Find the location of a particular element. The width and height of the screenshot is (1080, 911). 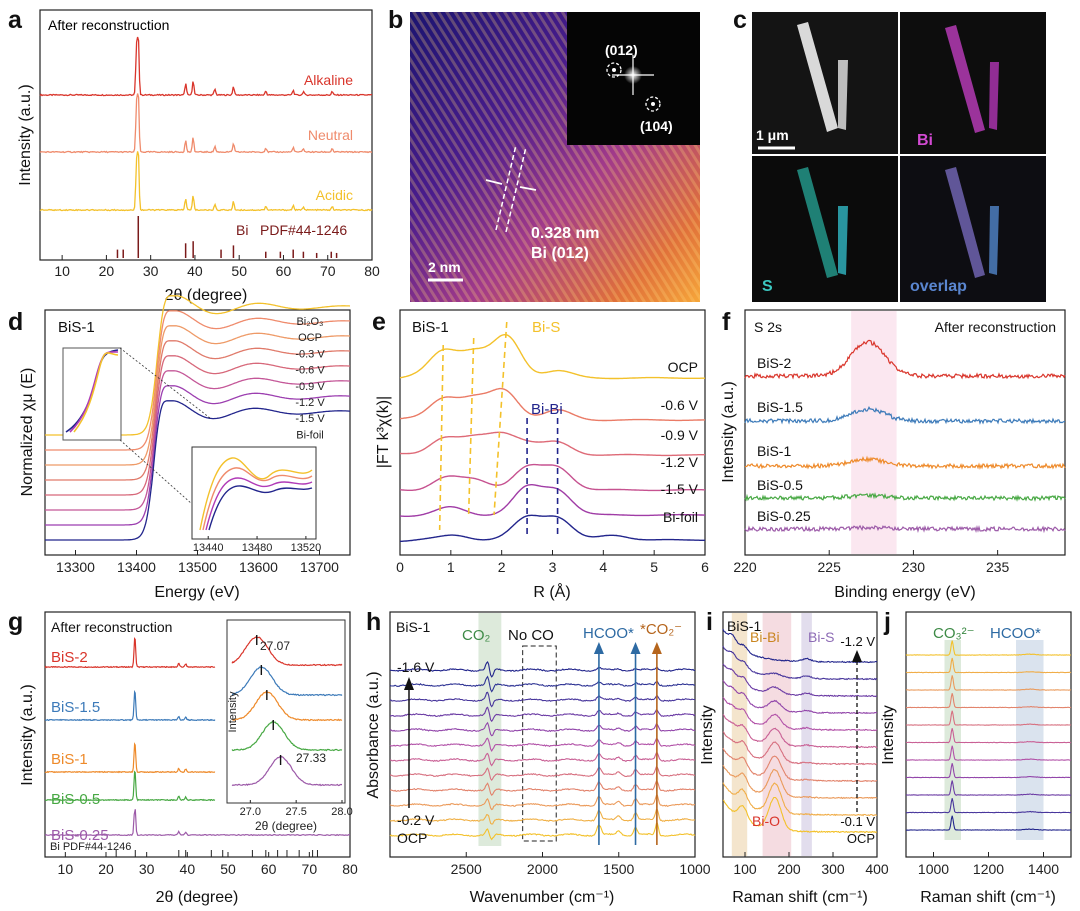

panel-f-highlight-band is located at coordinates (874, 432).